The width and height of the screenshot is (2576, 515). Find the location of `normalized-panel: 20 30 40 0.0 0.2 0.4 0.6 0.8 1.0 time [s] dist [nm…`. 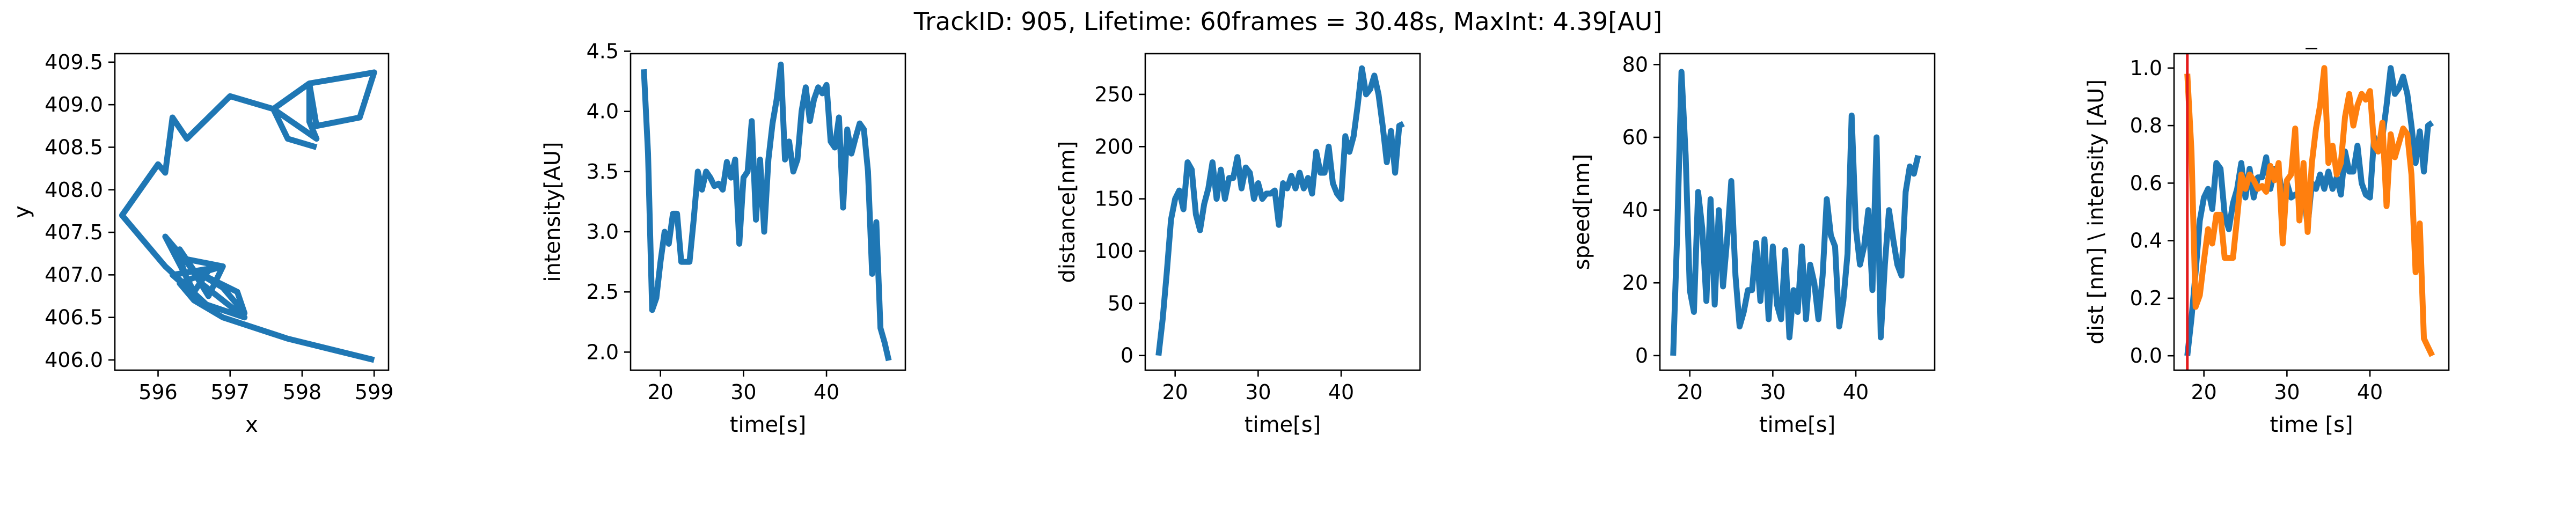

normalized-panel: 20 30 40 0.0 0.2 0.4 0.6 0.8 1.0 time [s] dist [nm… is located at coordinates (2267, 230).